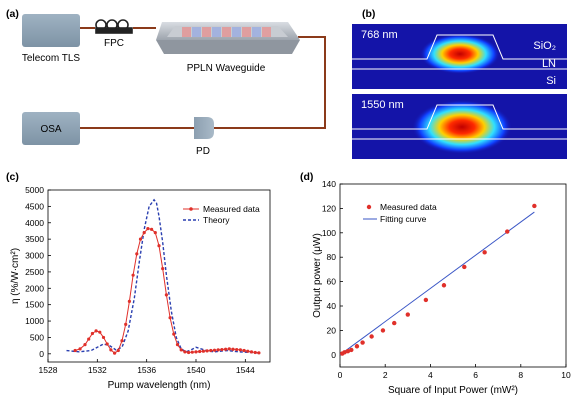 Image resolution: width=584 pixels, height=412 pixels. Describe the element at coordinates (146, 370) in the screenshot. I see `x-tick-label: 1536` at that location.